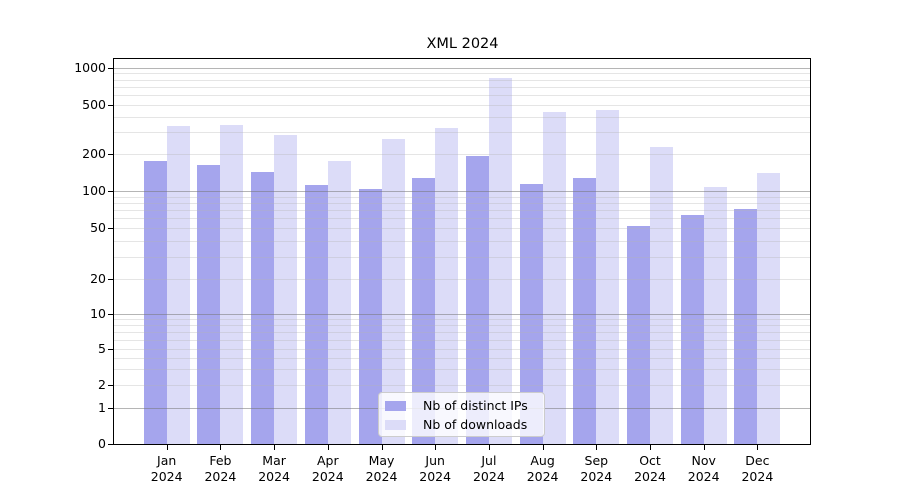 The height and width of the screenshot is (500, 900). Describe the element at coordinates (328, 447) in the screenshot. I see `x-tick-mark-apr` at that location.